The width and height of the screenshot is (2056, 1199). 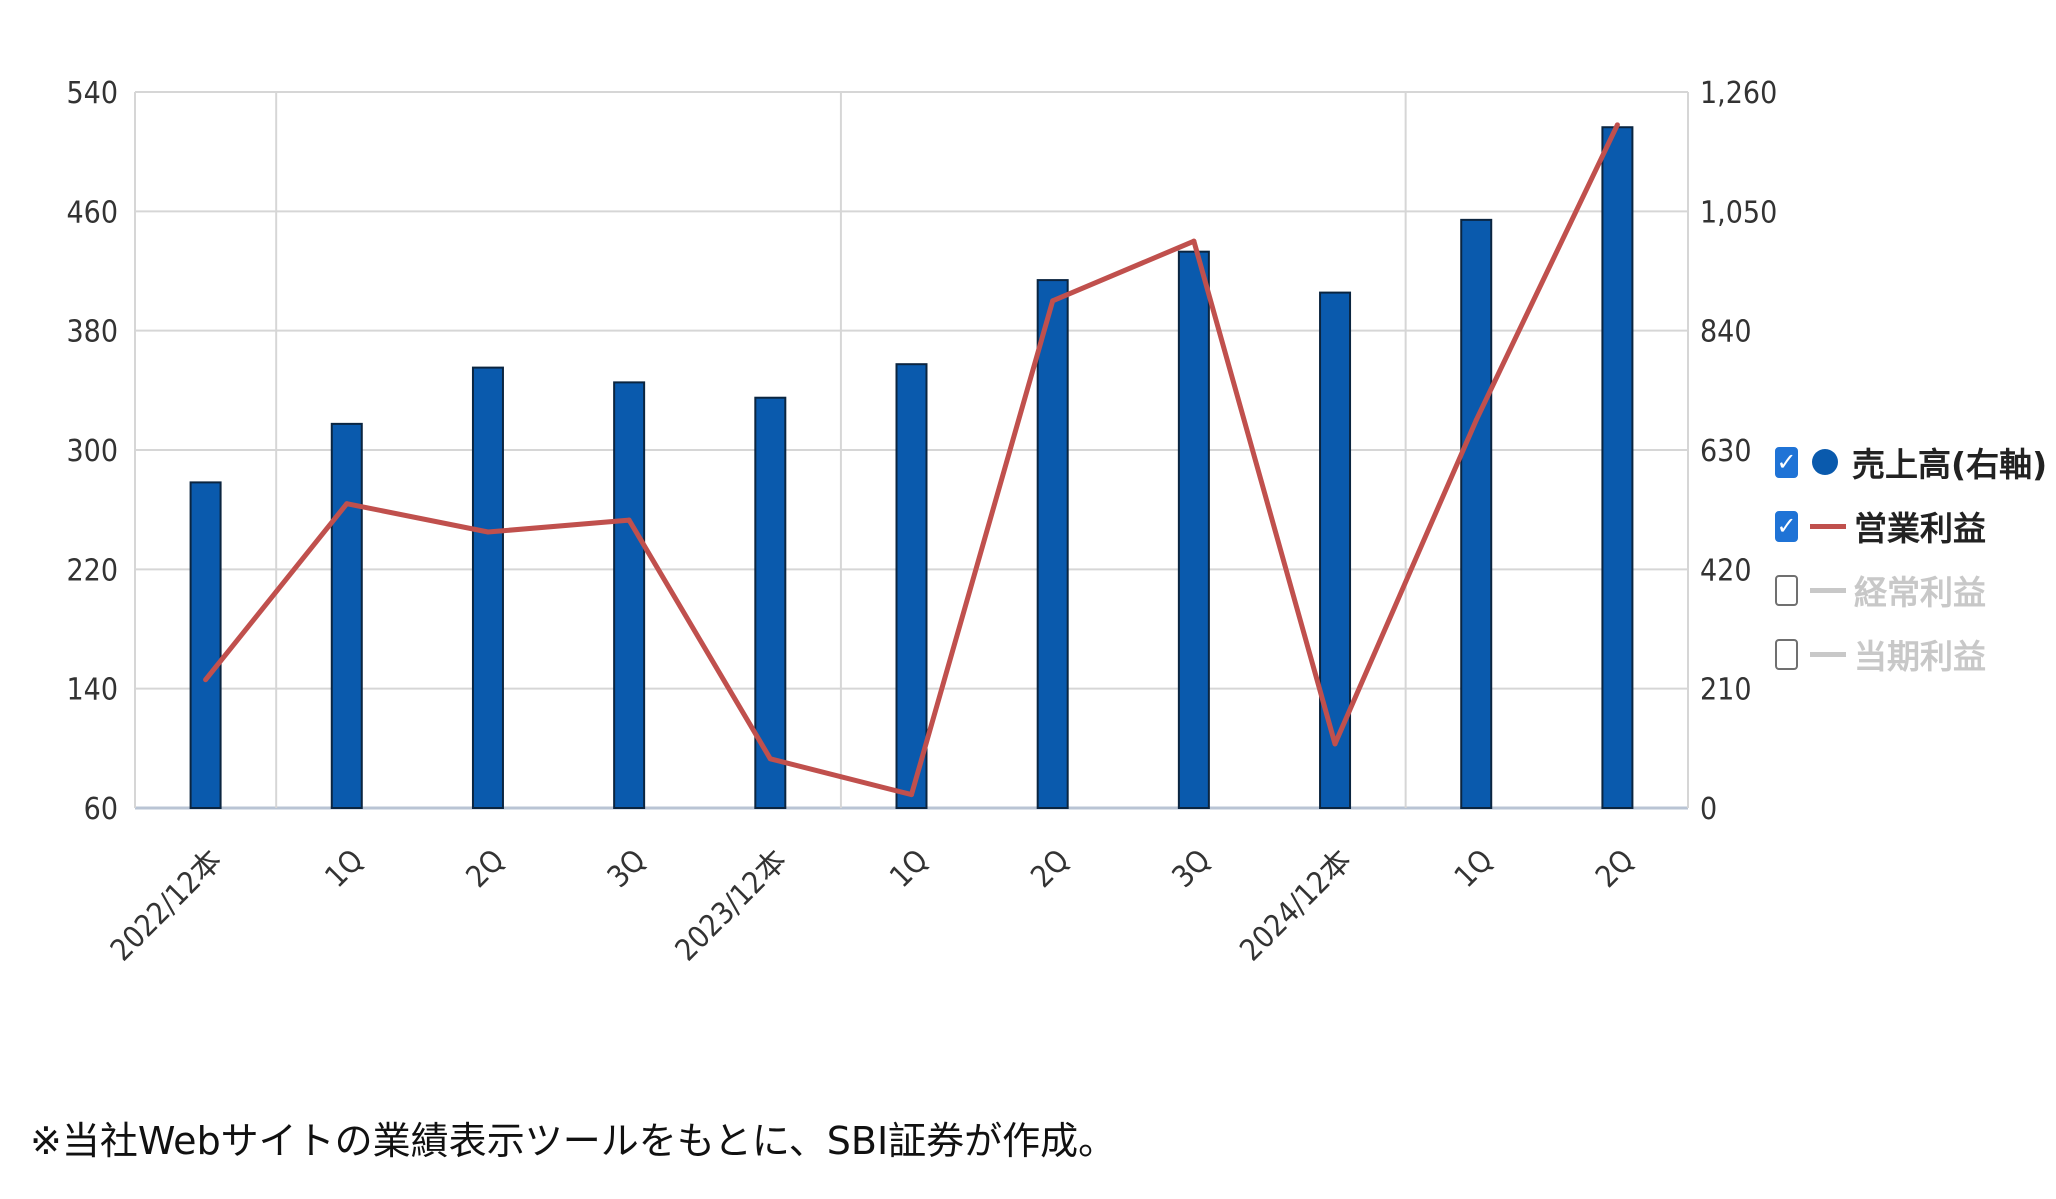 I want to click on left-axis-tick-label: 460, so click(x=92, y=212).